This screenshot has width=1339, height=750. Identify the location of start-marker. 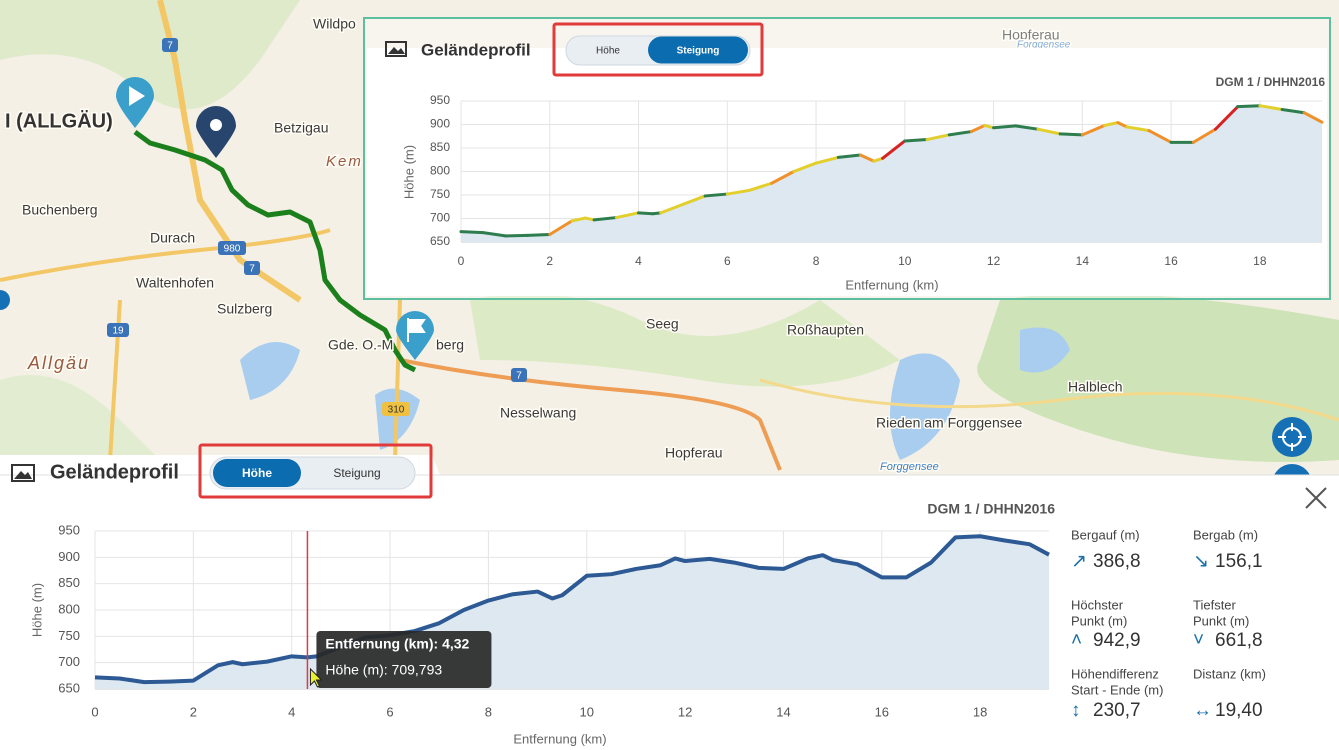
(134, 102).